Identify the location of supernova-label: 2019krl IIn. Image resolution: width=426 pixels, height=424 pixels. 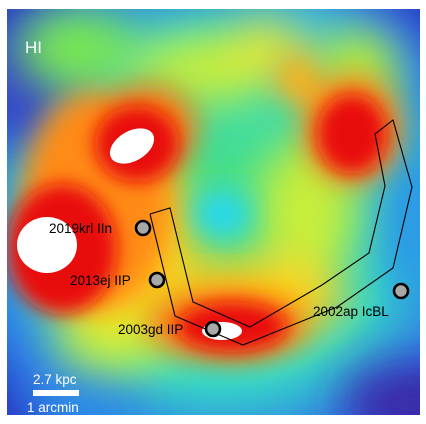
(80, 228).